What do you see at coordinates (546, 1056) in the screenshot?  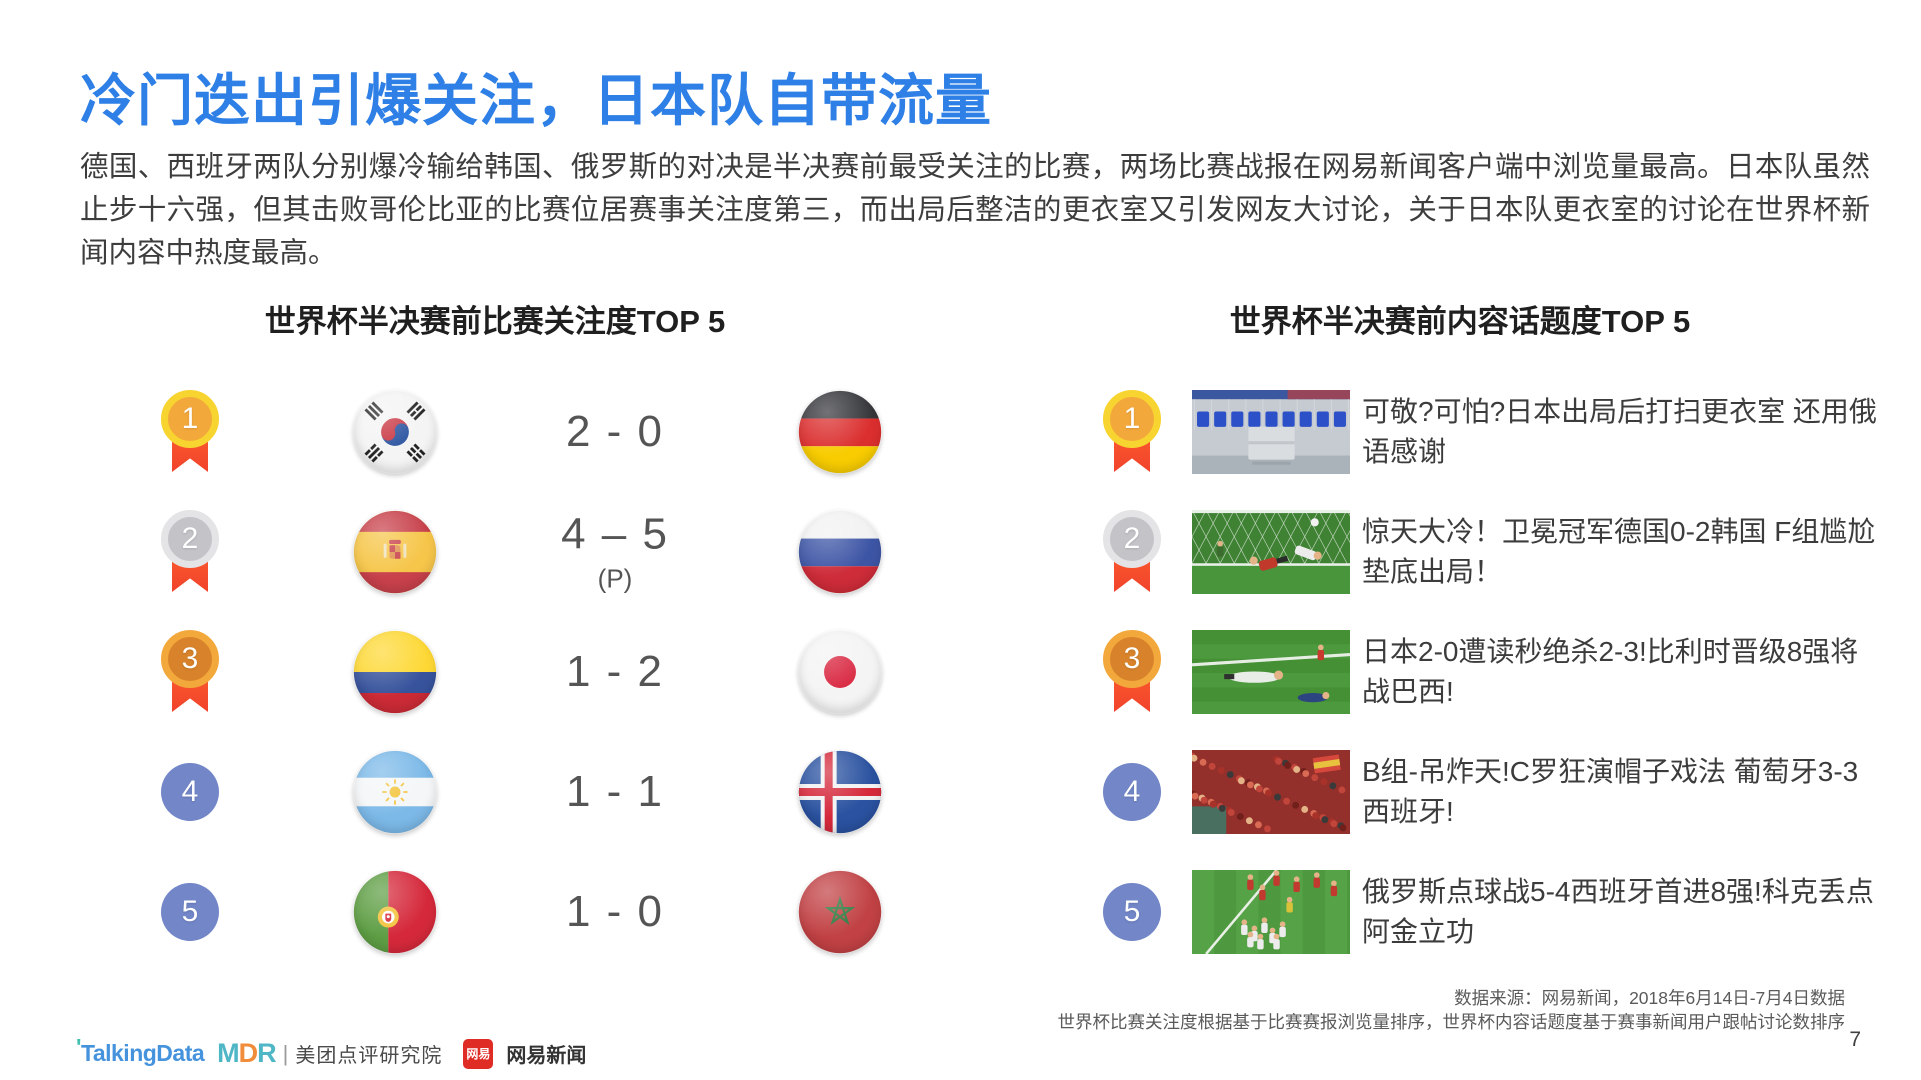 I see `netease-news-label: 网易新闻` at bounding box center [546, 1056].